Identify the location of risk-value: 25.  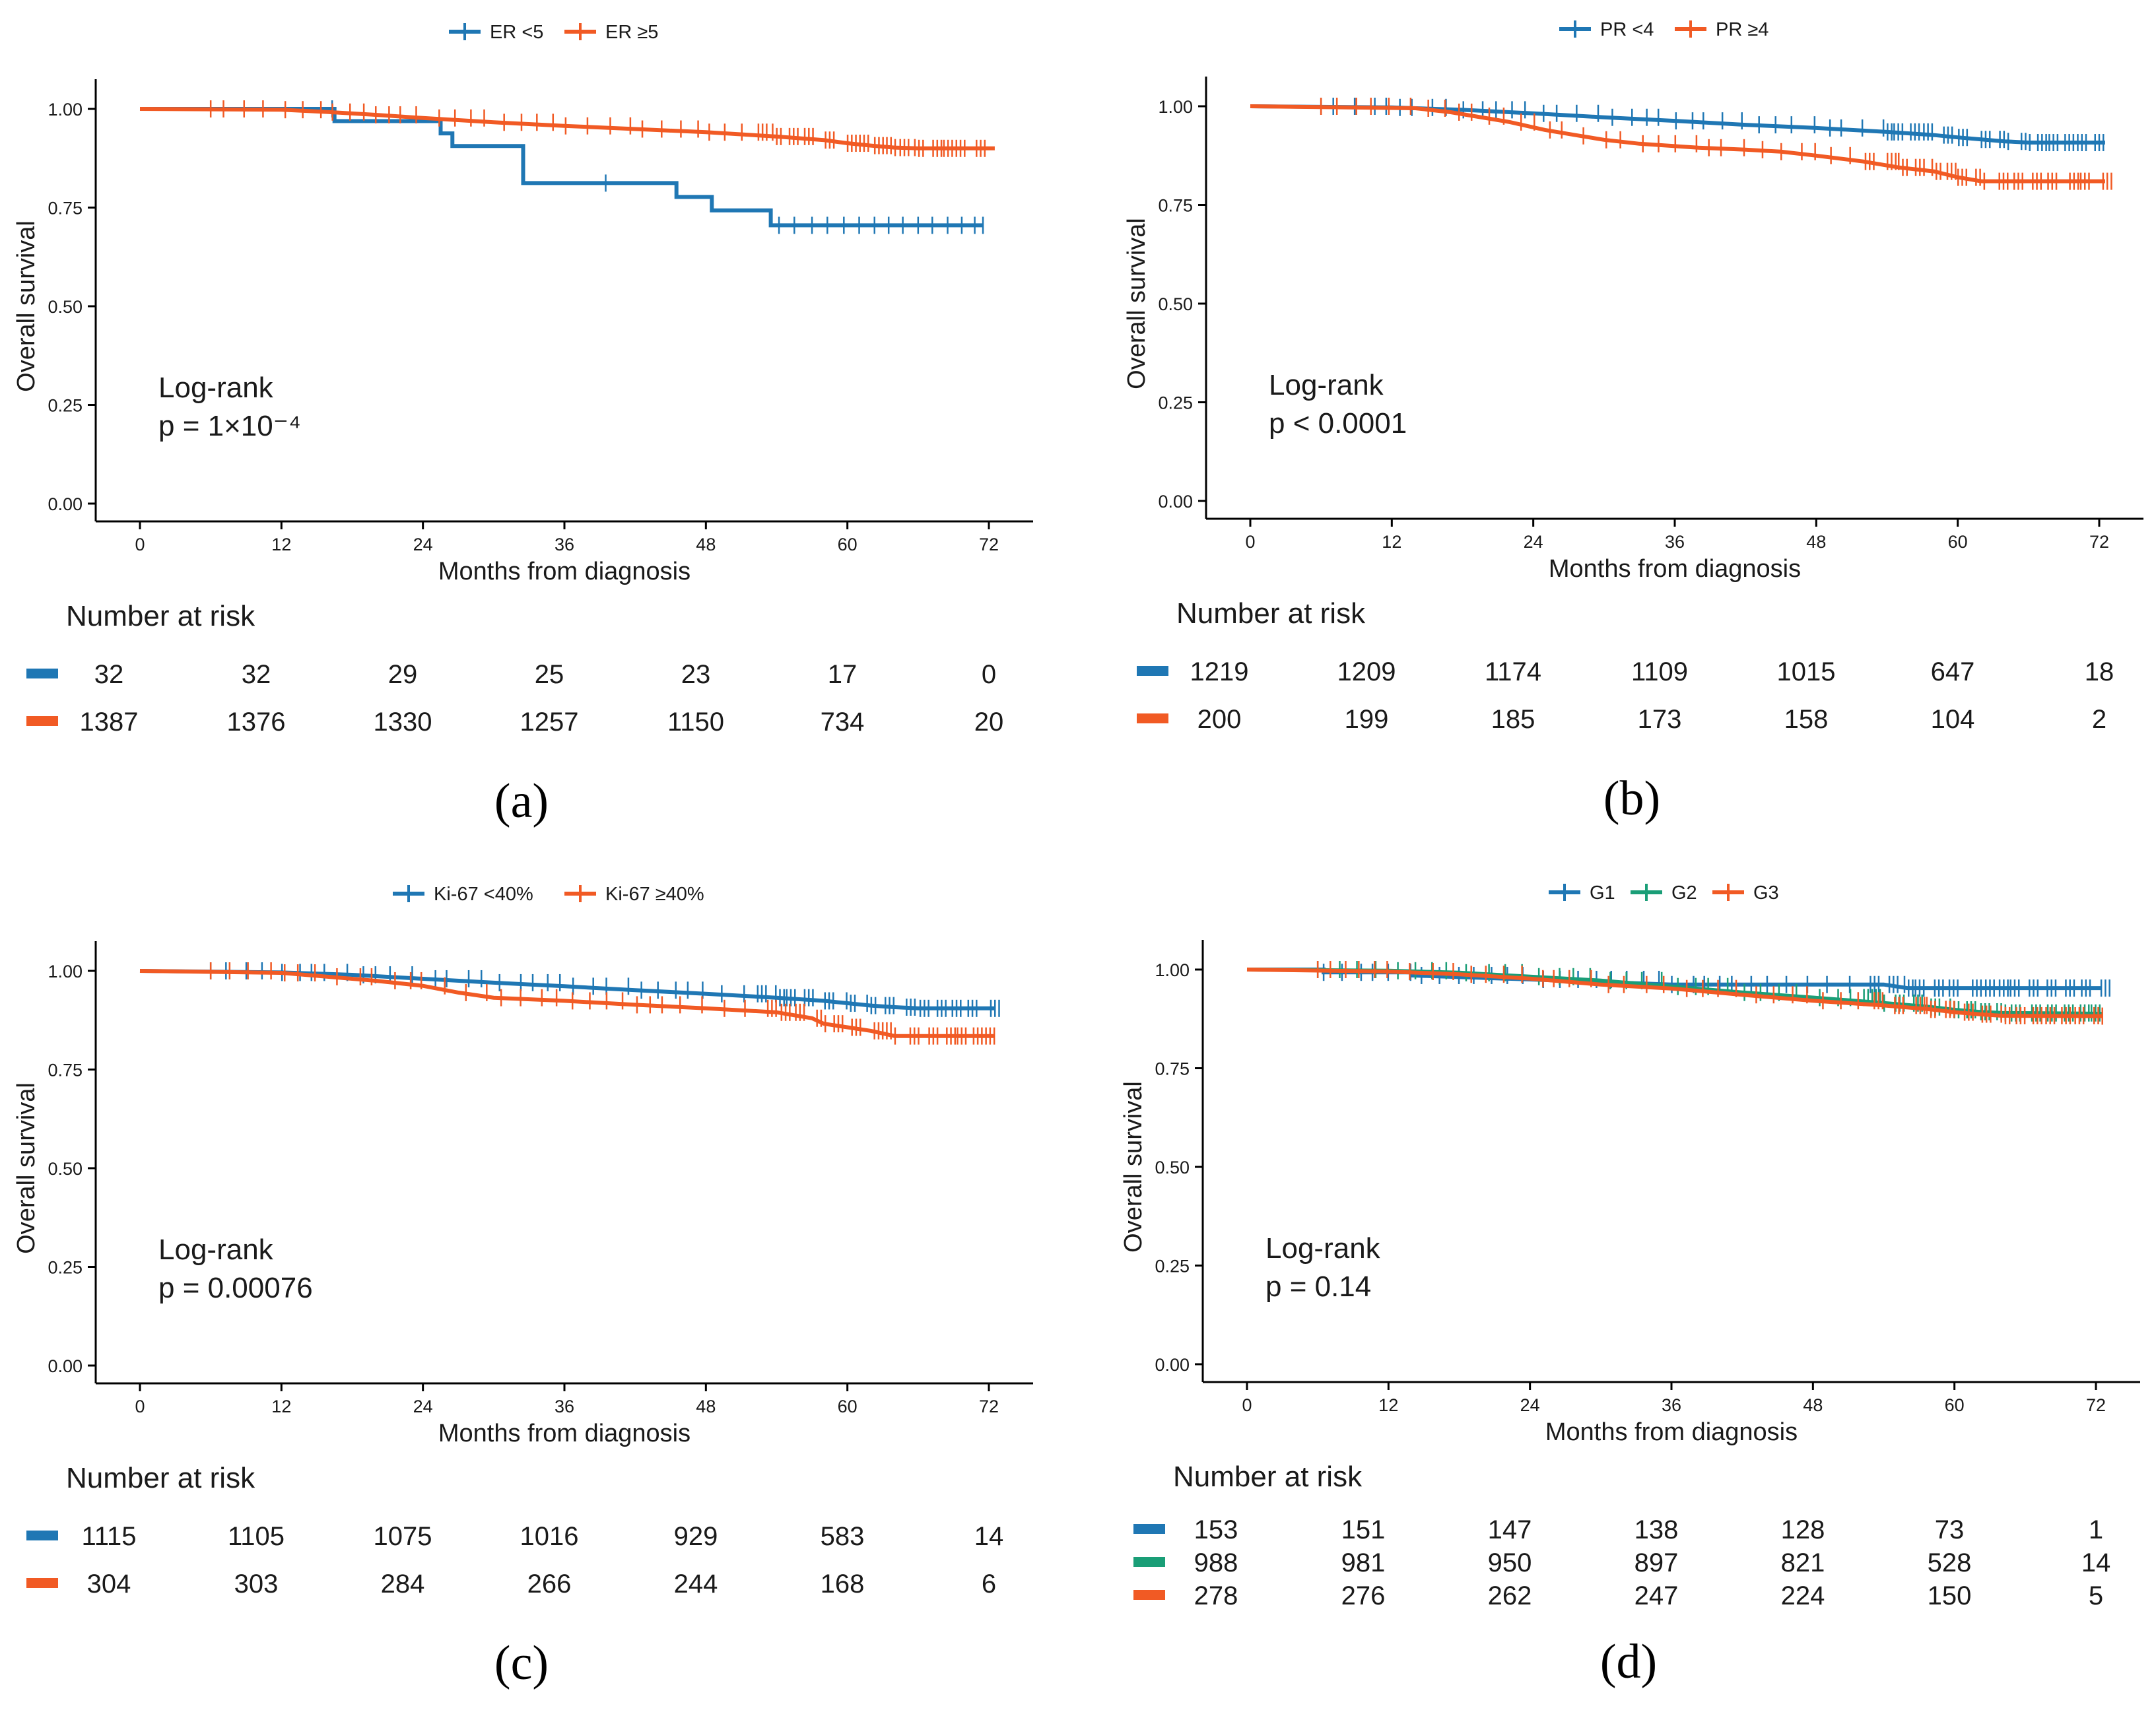
(549, 674).